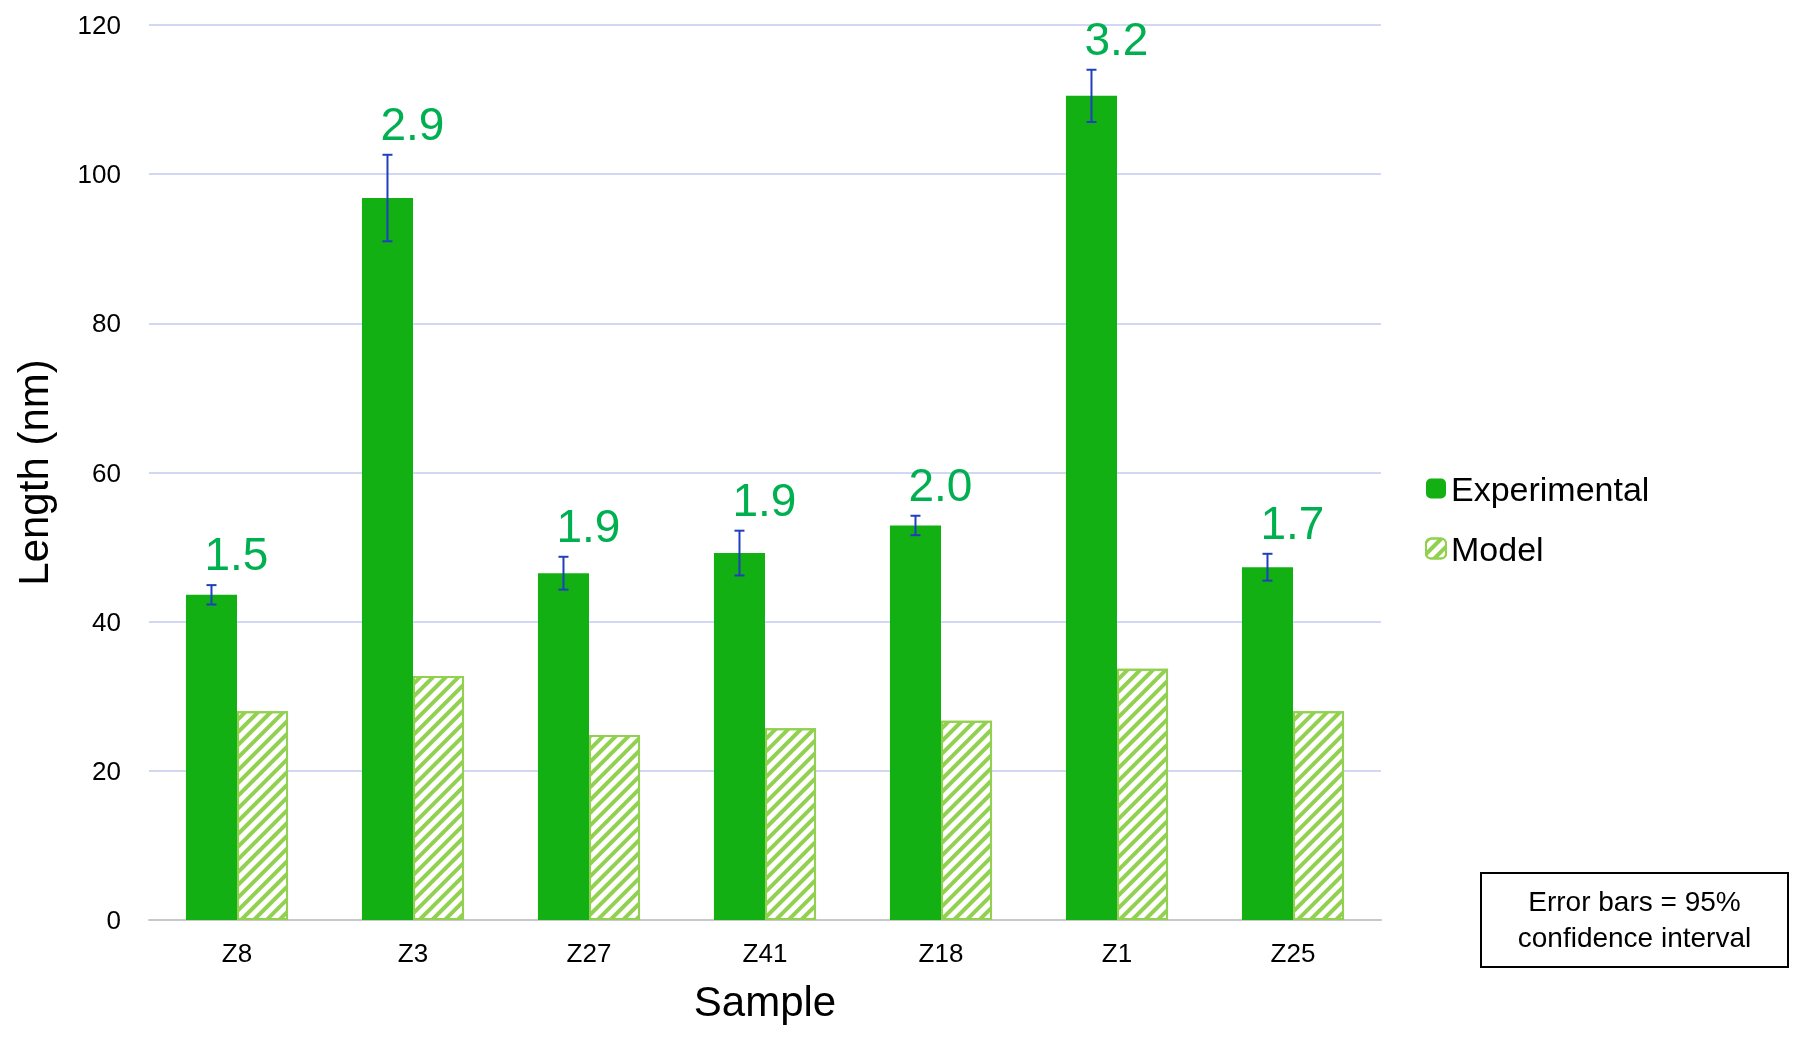  Describe the element at coordinates (237, 953) in the screenshot. I see `x-tick-label: Z8` at that location.